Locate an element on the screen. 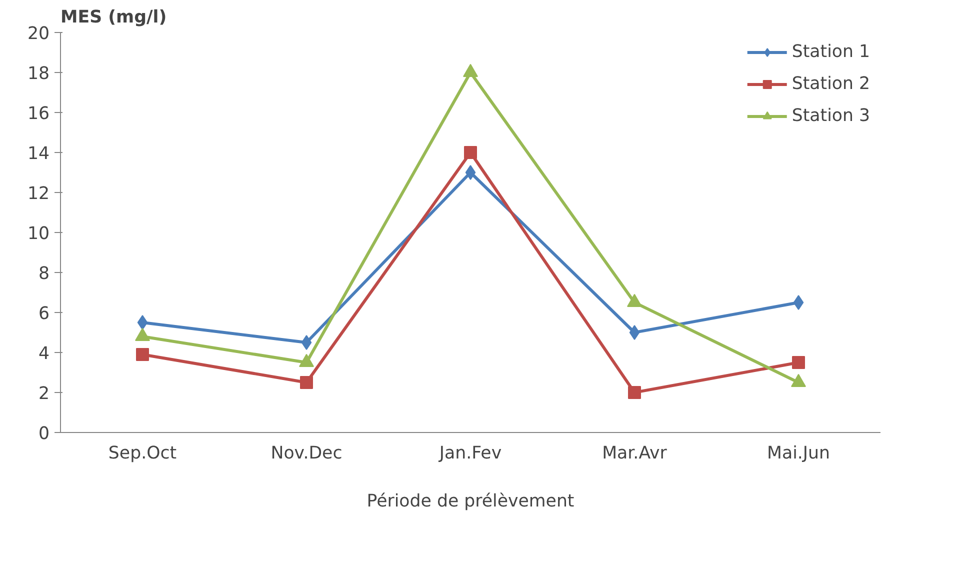  y-tick-label: 2 is located at coordinates (44, 394).